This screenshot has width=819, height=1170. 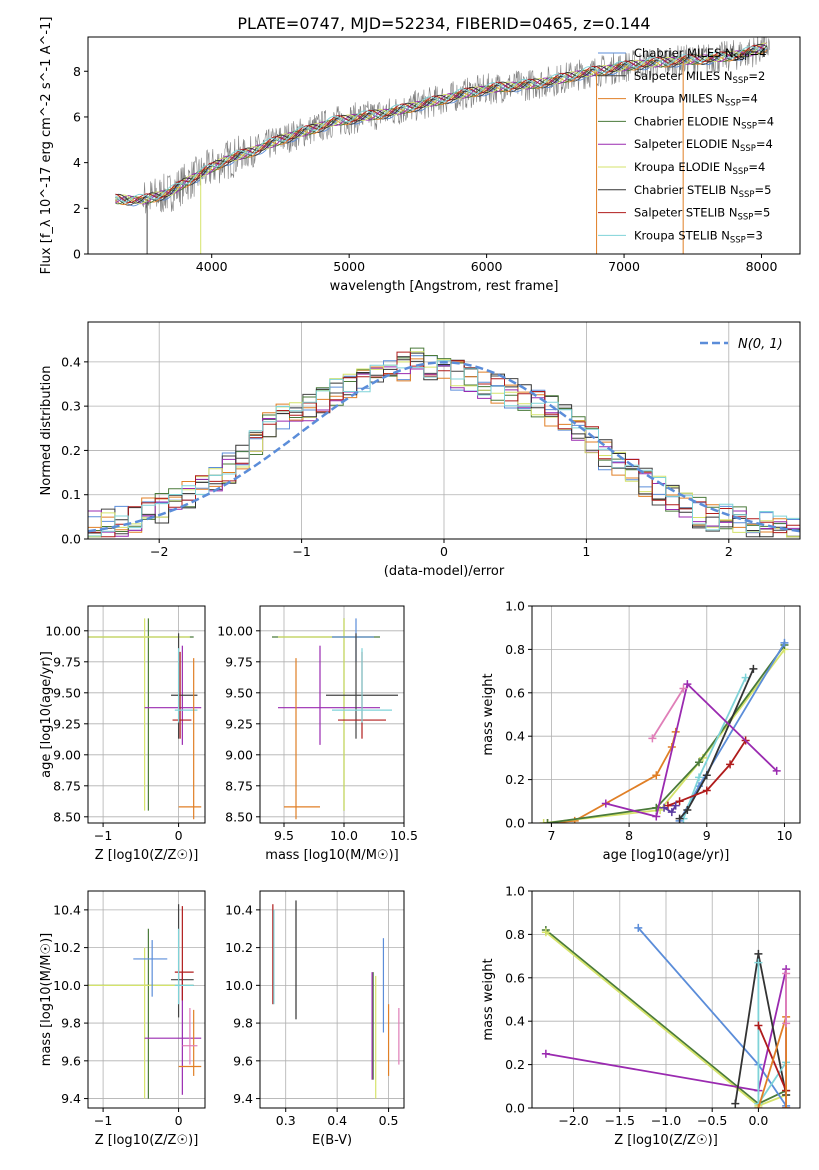 I want to click on x-axis-label: wavelength [Angstrom, rest frame], so click(x=444, y=286).